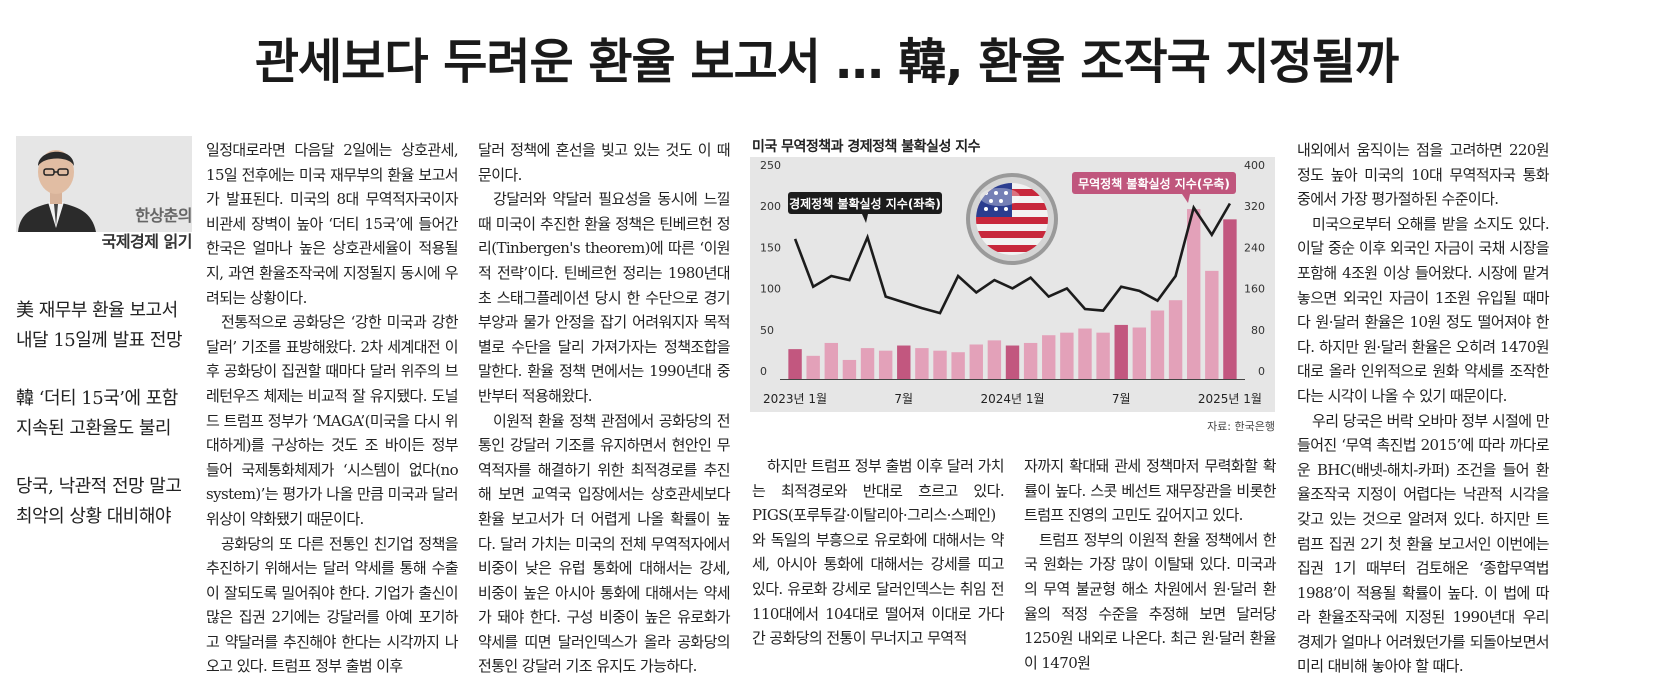  I want to click on y-left-tick-label: 200, so click(770, 206).